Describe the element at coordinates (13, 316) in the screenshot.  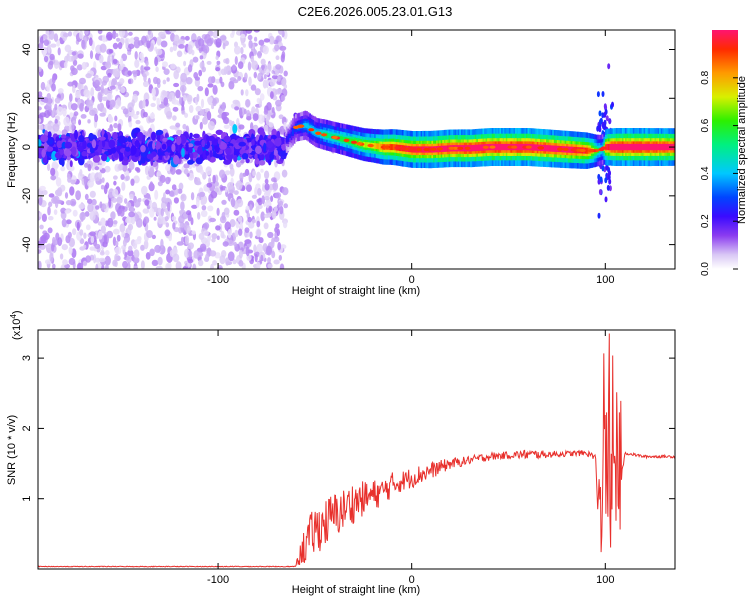
I see `snr-multiplier-exp: 4` at that location.